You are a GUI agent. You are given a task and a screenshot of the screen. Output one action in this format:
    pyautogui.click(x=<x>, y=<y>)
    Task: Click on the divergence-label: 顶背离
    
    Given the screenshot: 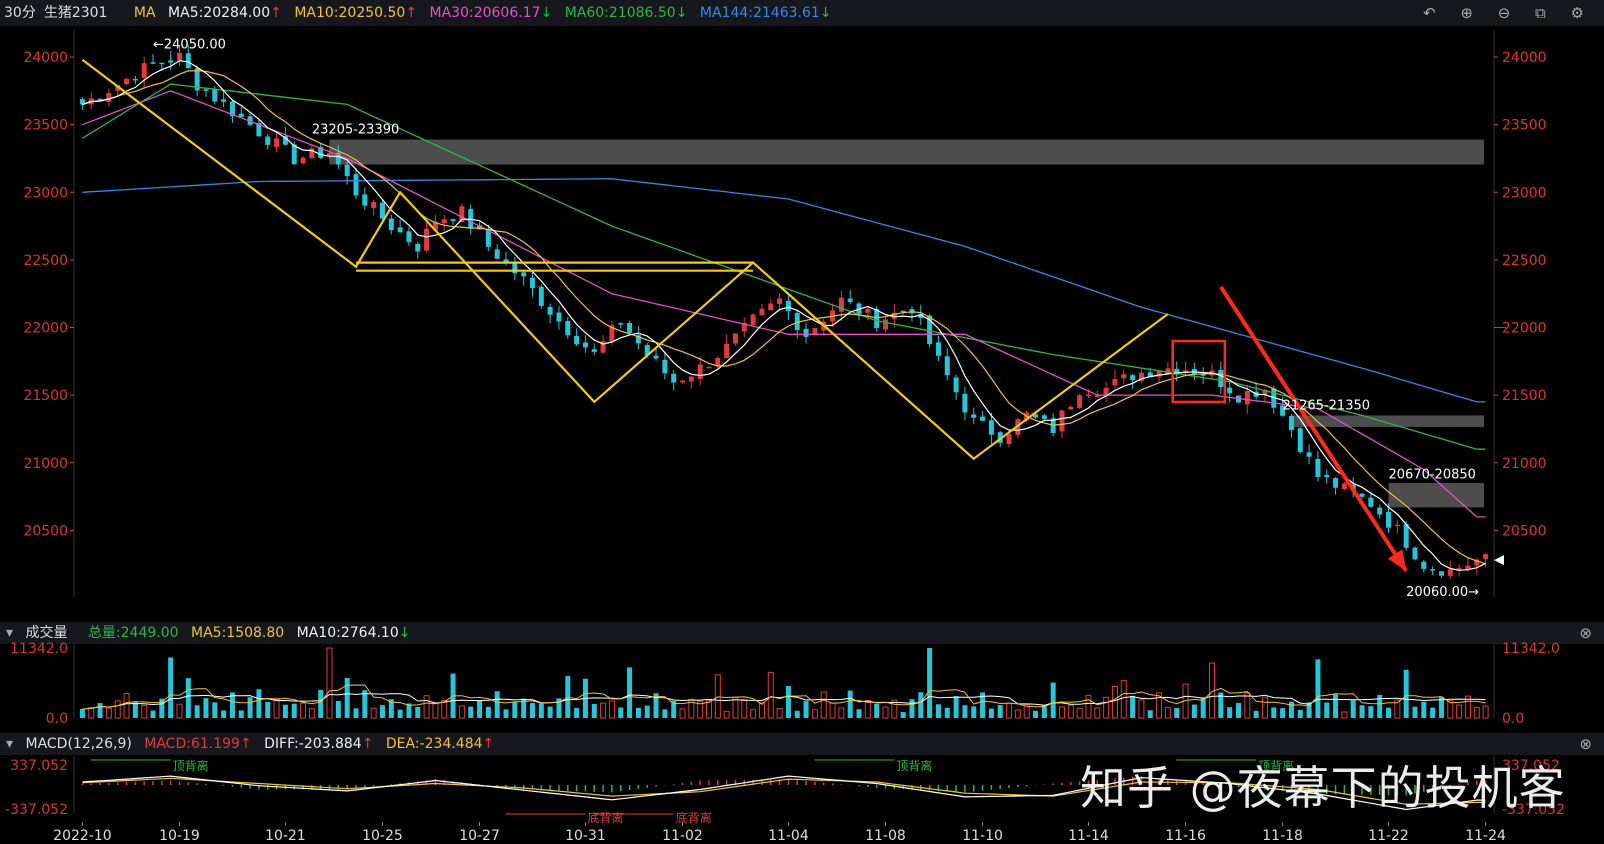 What is the action you would take?
    pyautogui.click(x=914, y=765)
    